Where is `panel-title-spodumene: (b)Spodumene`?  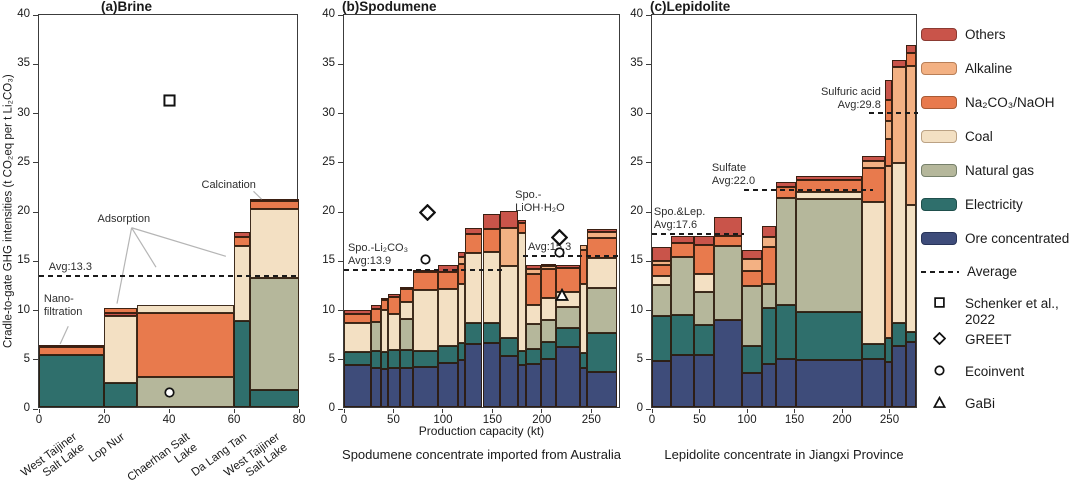
panel-title-spodumene: (b)Spodumene is located at coordinates (389, 7).